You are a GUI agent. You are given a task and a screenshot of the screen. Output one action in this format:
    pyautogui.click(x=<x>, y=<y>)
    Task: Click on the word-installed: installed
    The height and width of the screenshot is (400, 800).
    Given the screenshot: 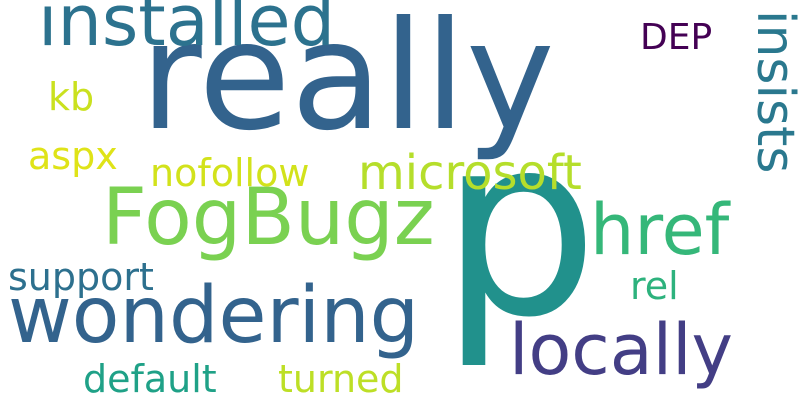 What is the action you would take?
    pyautogui.click(x=187, y=31)
    